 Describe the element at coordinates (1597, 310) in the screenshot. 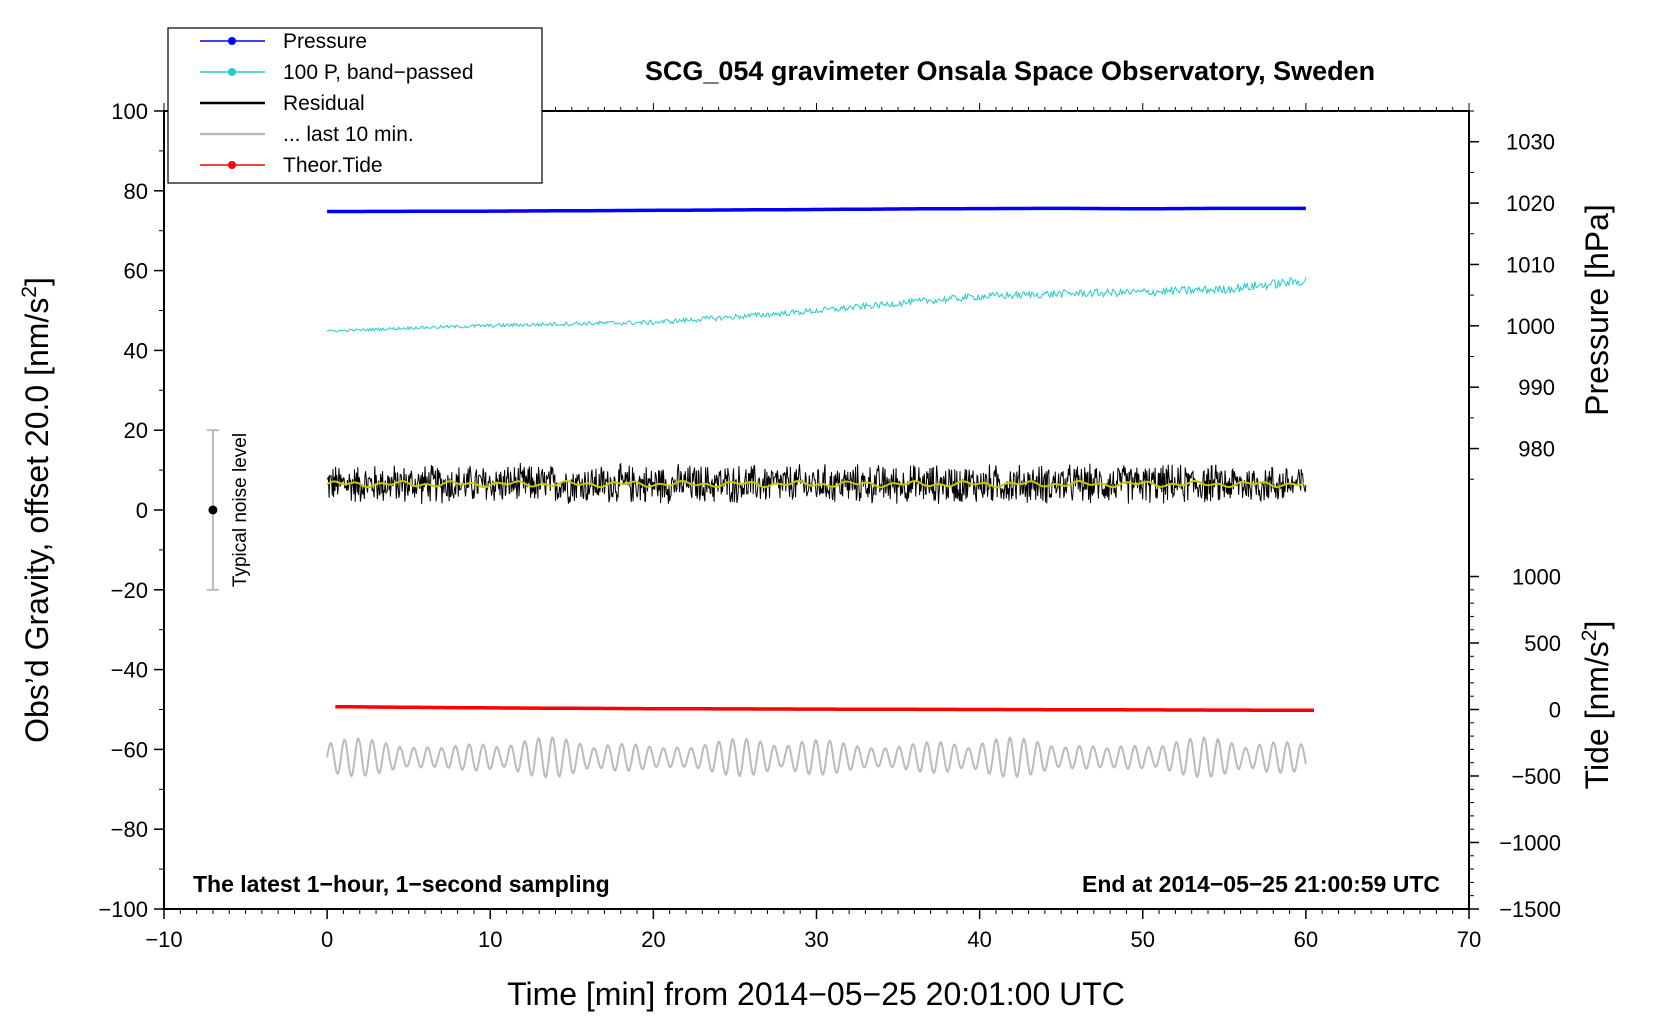

I see `y-axis-title-pressure: Pressure [hPa]` at that location.